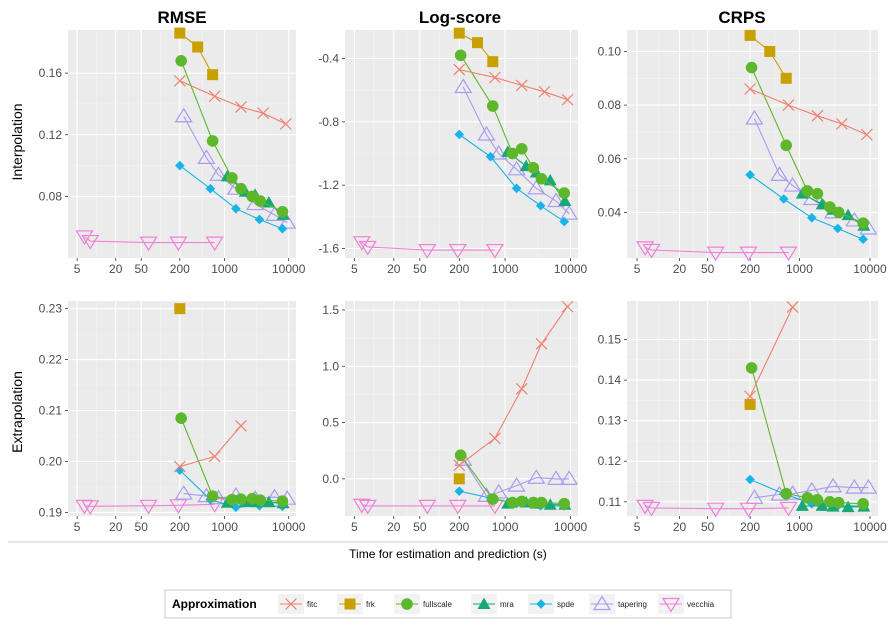 Image resolution: width=896 pixels, height=627 pixels. I want to click on x-tick-label: 200, so click(180, 269).